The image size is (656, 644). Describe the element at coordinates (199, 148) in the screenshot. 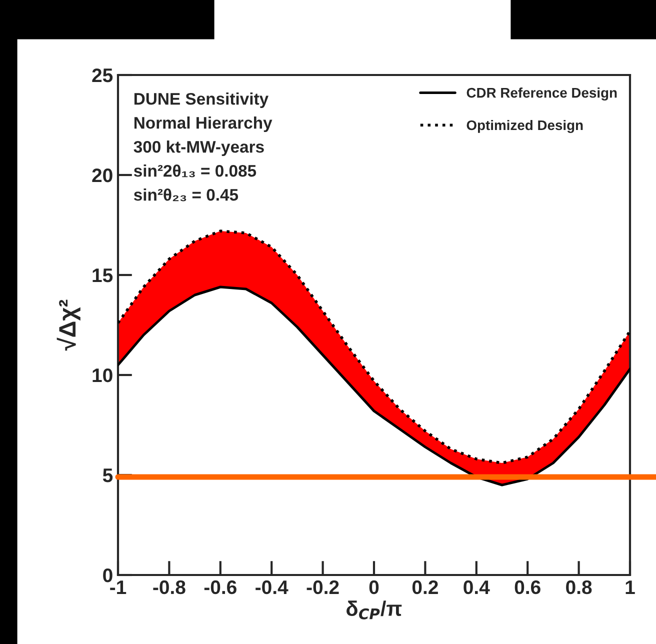

I see `annotation: 300 kt-MW-years` at that location.